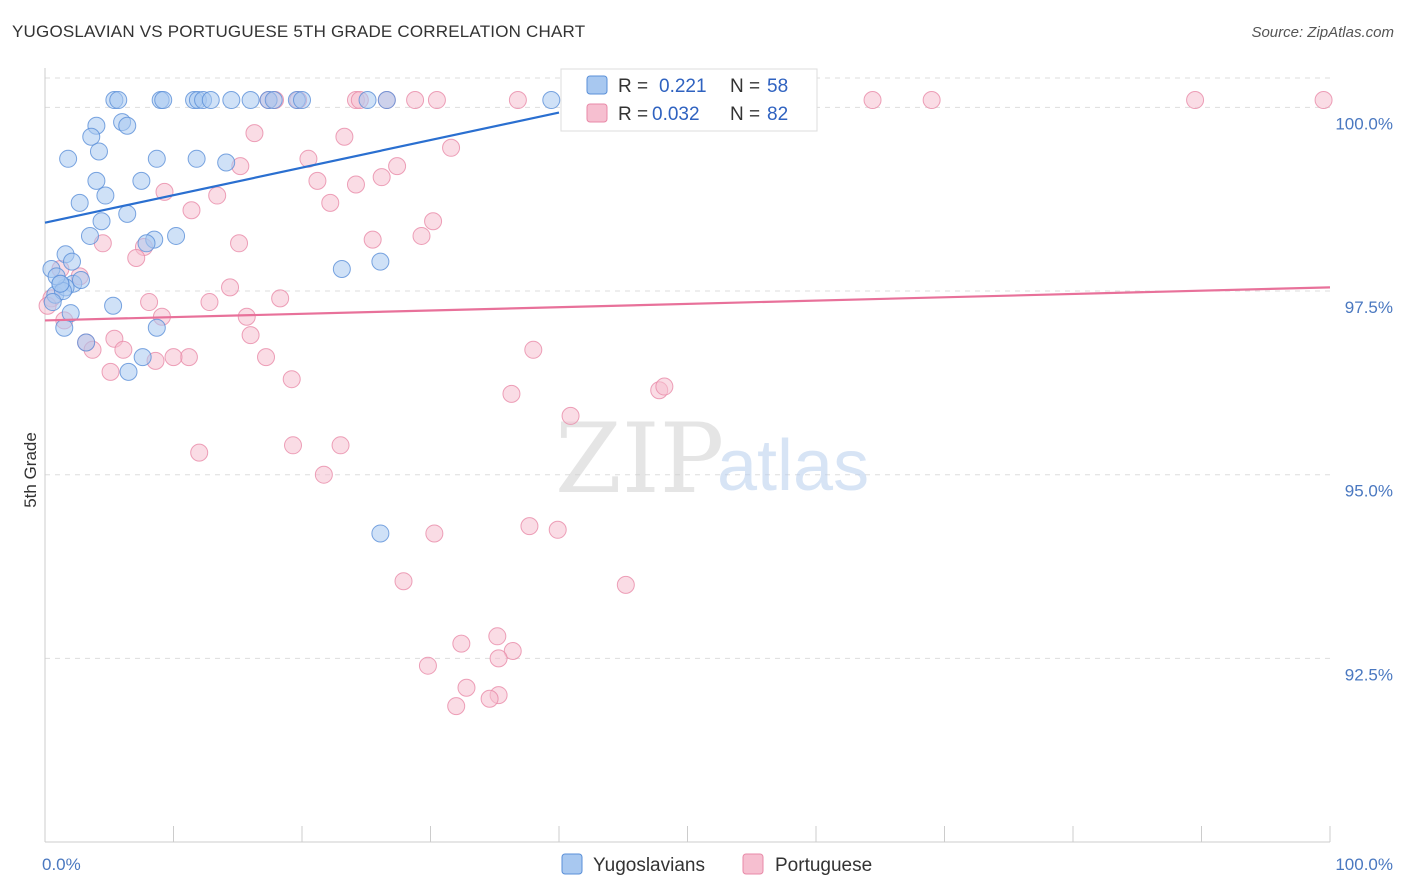 Image resolution: width=1406 pixels, height=892 pixels. I want to click on bottom-legend-swatch-yugoslavians, so click(572, 864).